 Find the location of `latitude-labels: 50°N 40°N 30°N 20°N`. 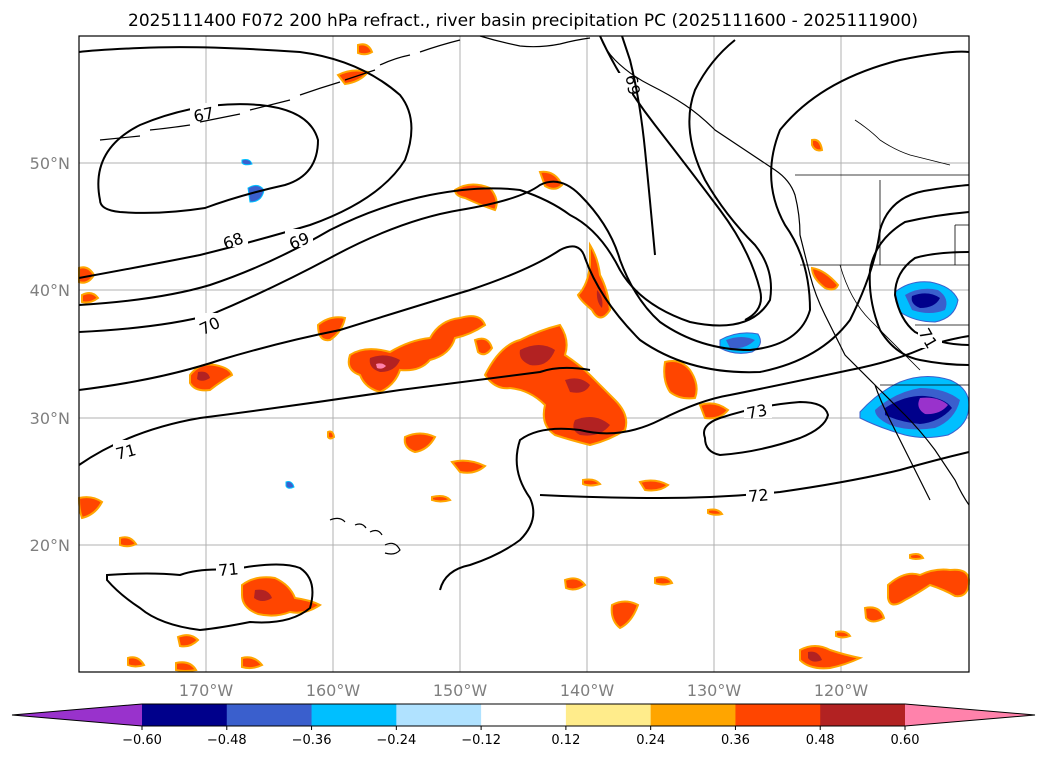

latitude-labels: 50°N 40°N 30°N 20°N is located at coordinates (50, 354).